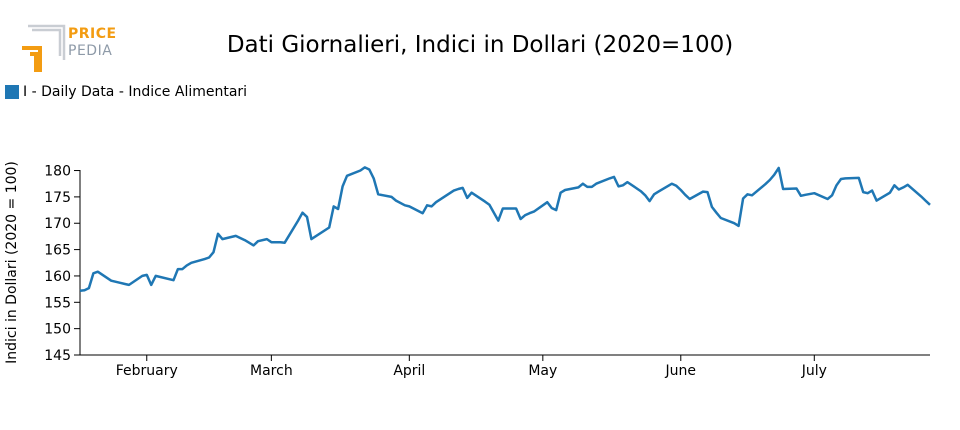 This screenshot has width=960, height=430. What do you see at coordinates (542, 371) in the screenshot?
I see `x-tick-label: May` at bounding box center [542, 371].